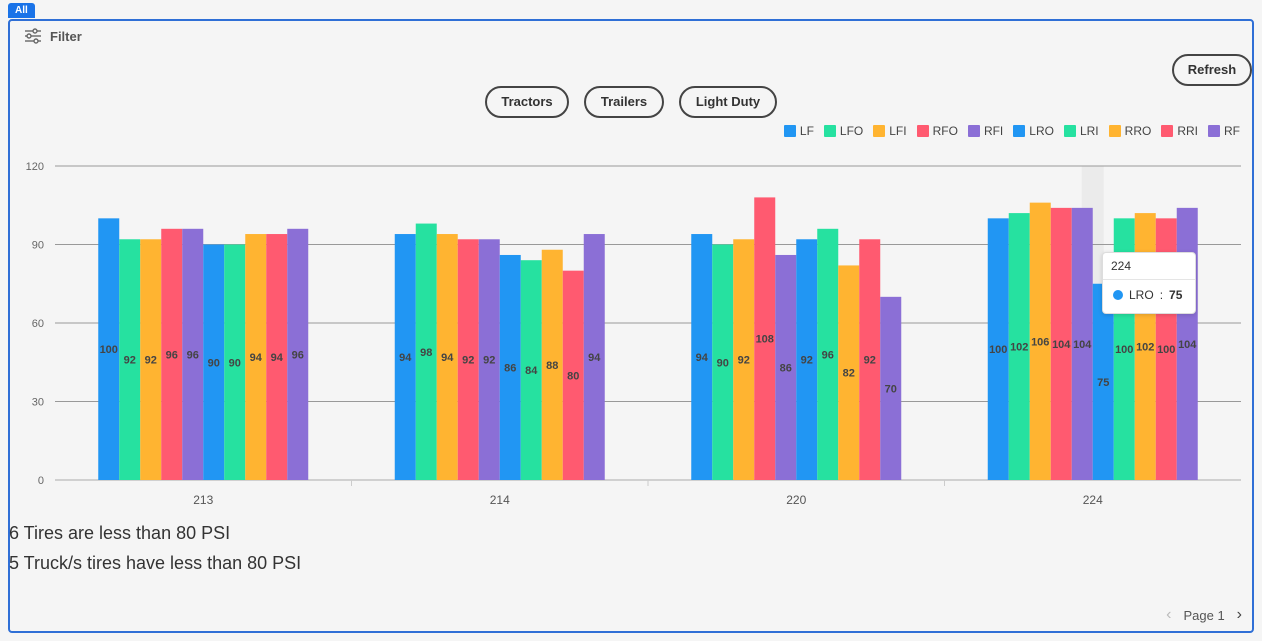 The width and height of the screenshot is (1262, 641). Describe the element at coordinates (1176, 295) in the screenshot. I see `tooltip-value: 75` at that location.